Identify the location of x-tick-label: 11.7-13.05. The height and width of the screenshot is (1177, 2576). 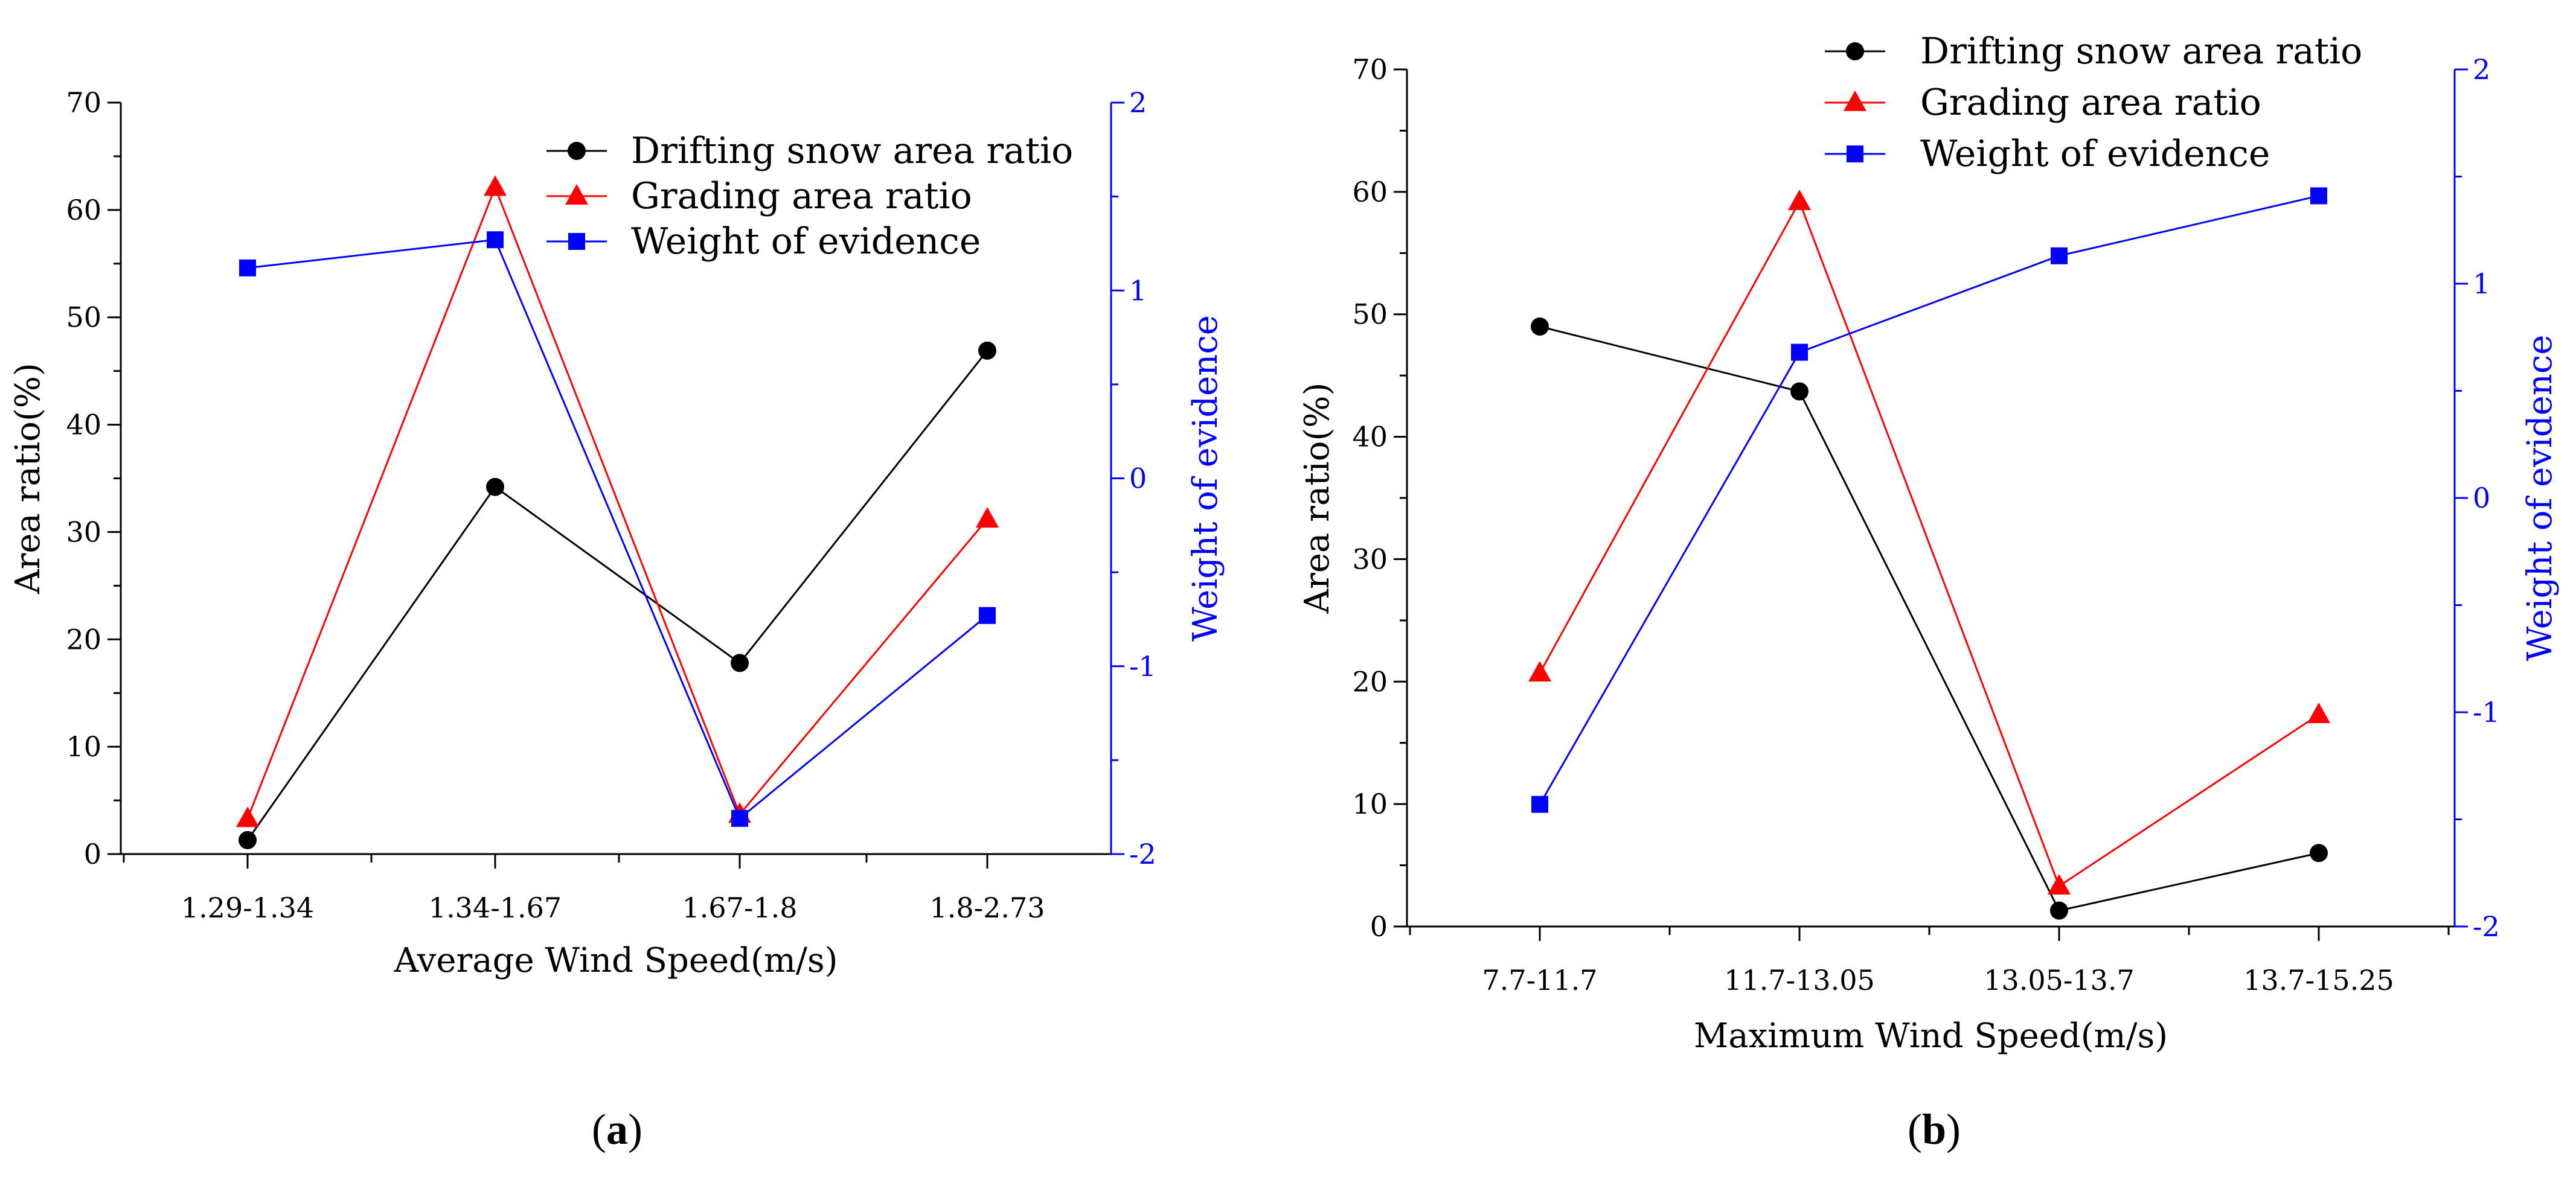
(1799, 980).